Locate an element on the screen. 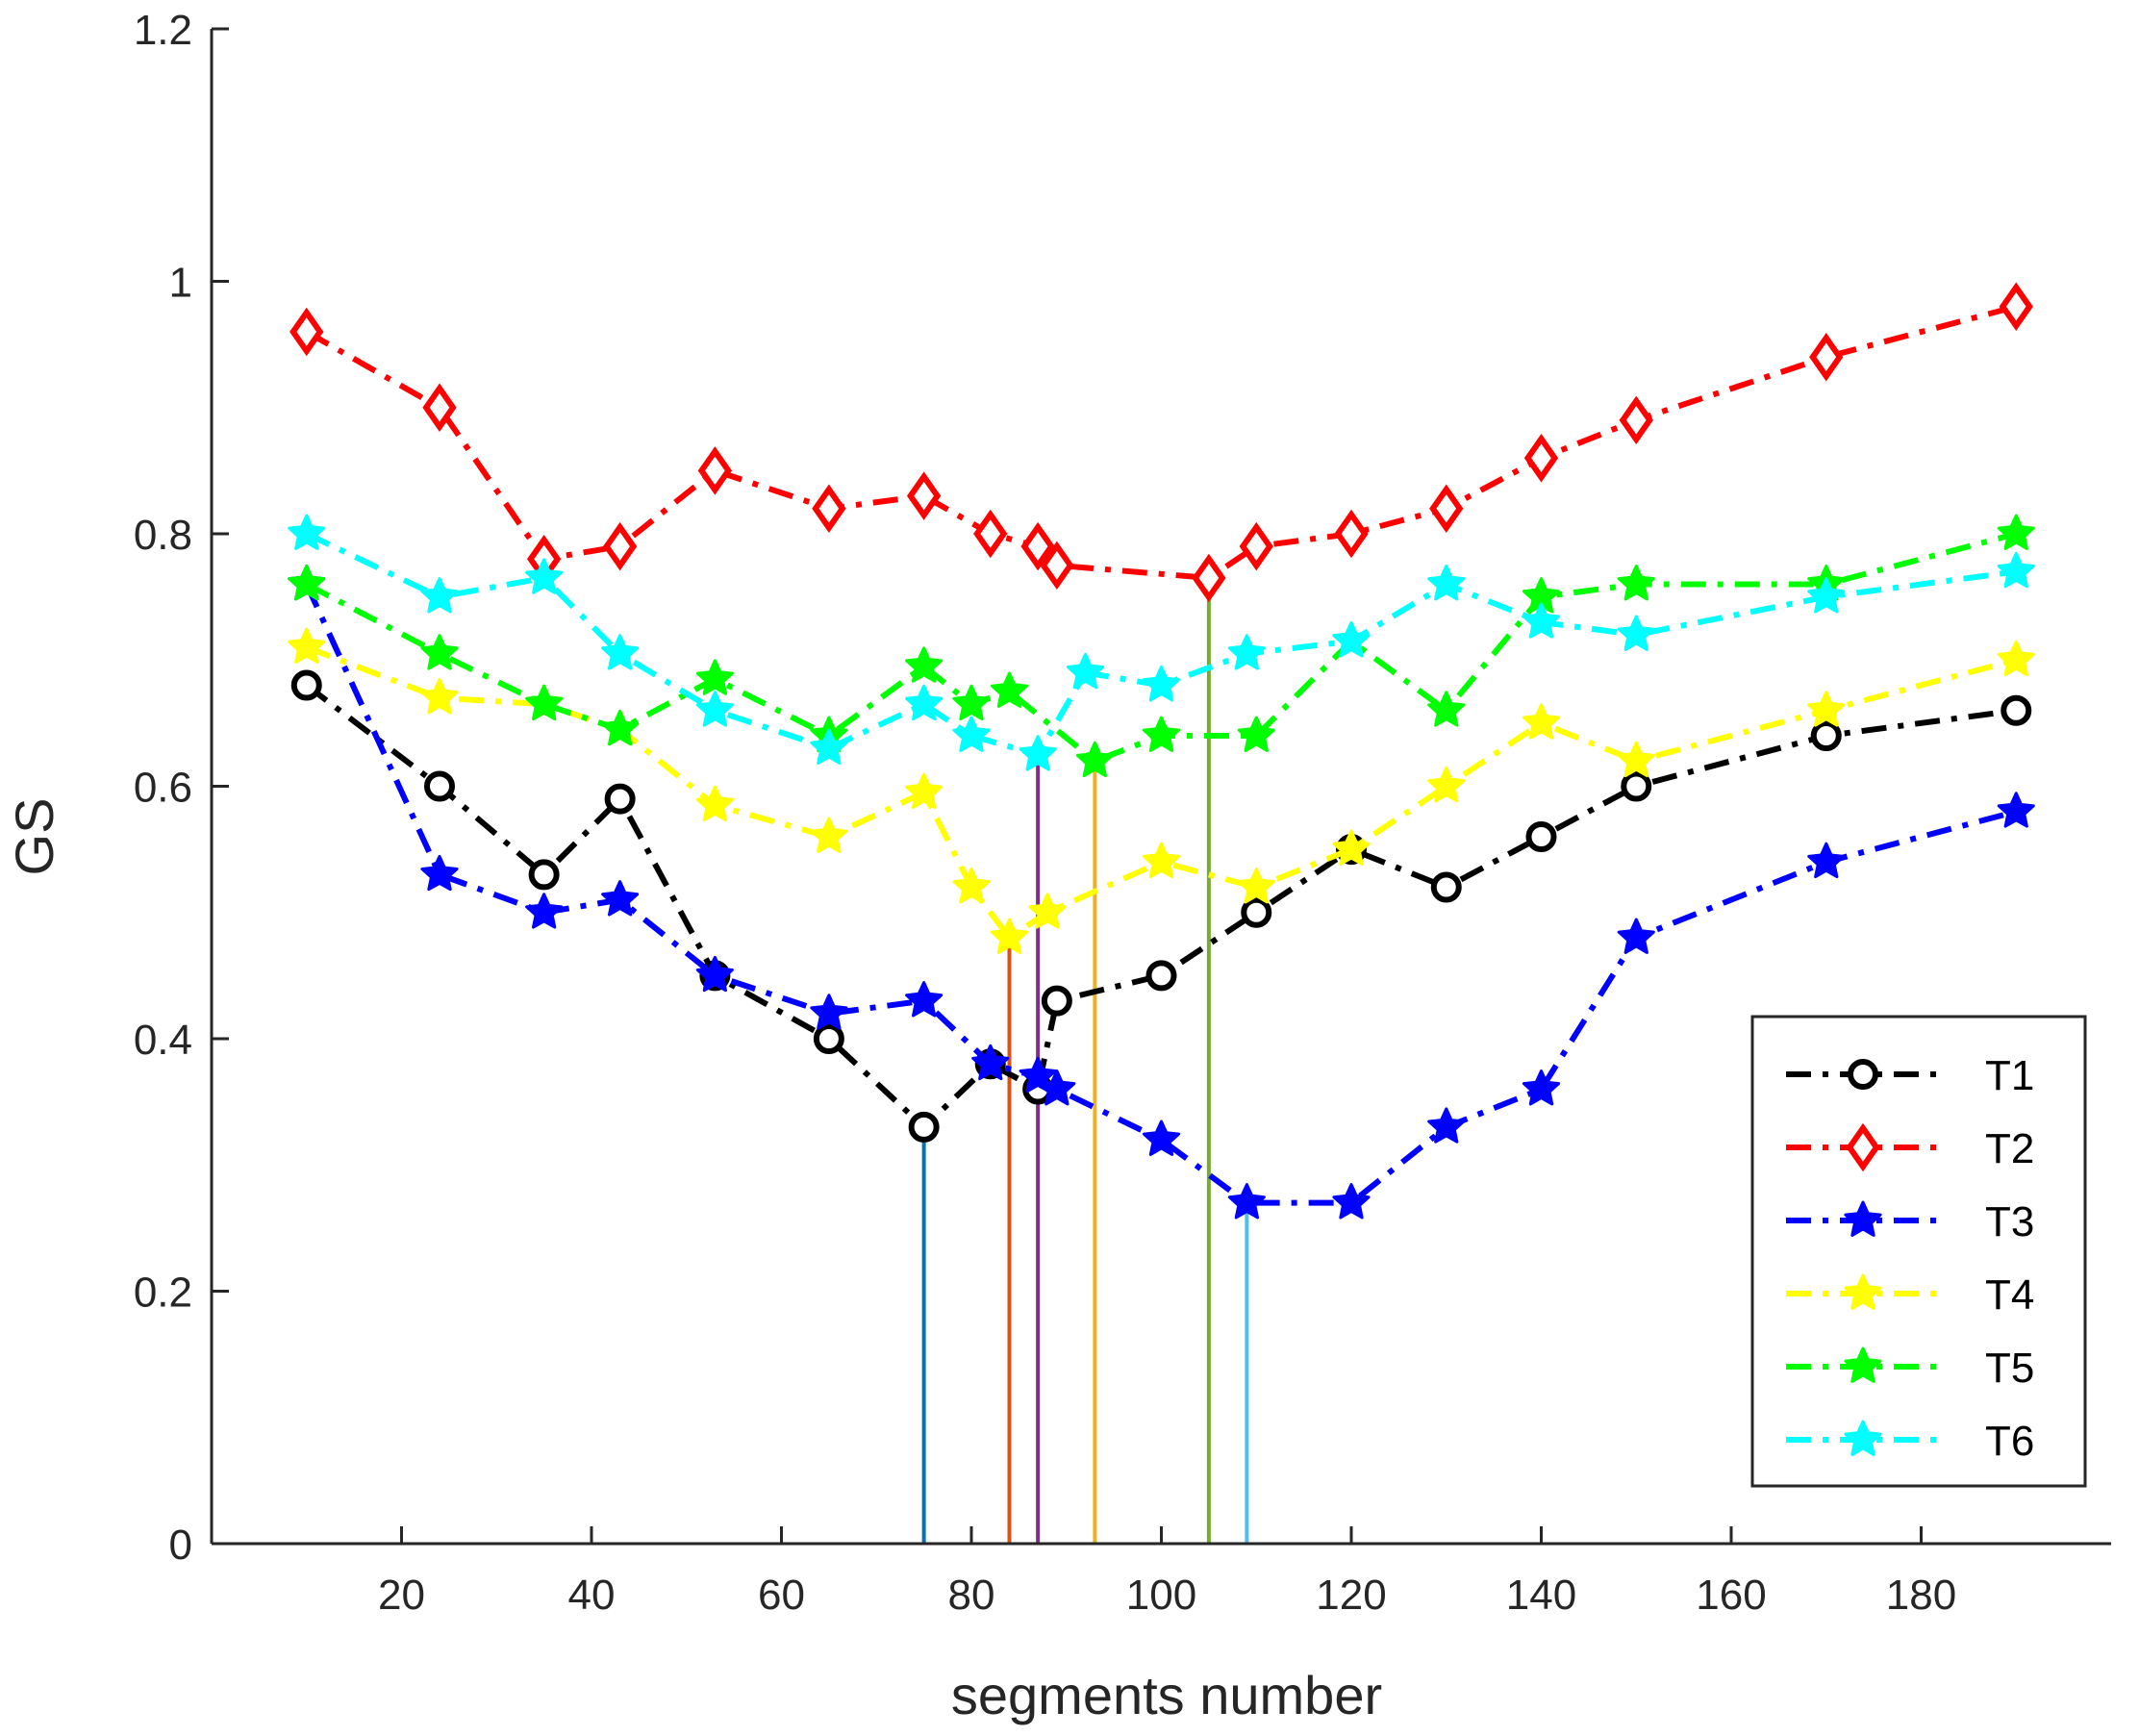 This screenshot has width=2139, height=1736. y-tick-label: 1 is located at coordinates (180, 283).